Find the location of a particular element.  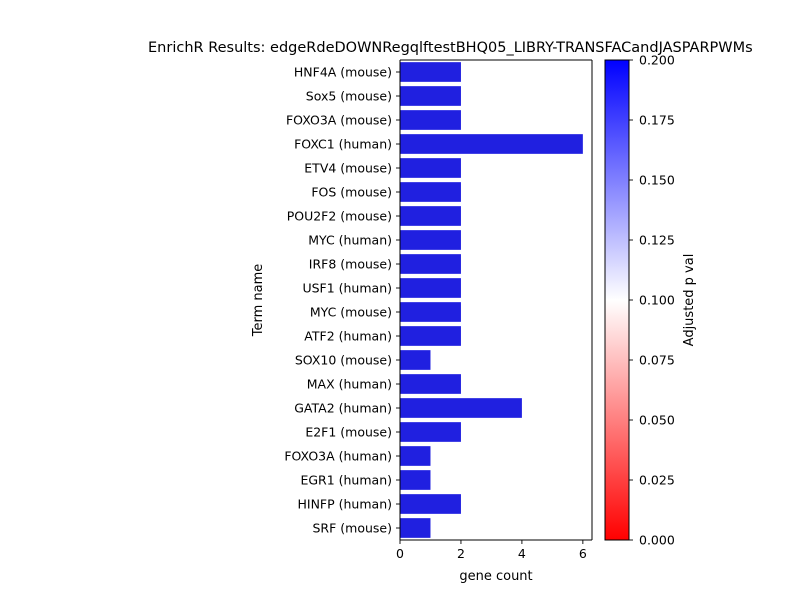

y-tick-label: FOS (mouse) is located at coordinates (351, 192).